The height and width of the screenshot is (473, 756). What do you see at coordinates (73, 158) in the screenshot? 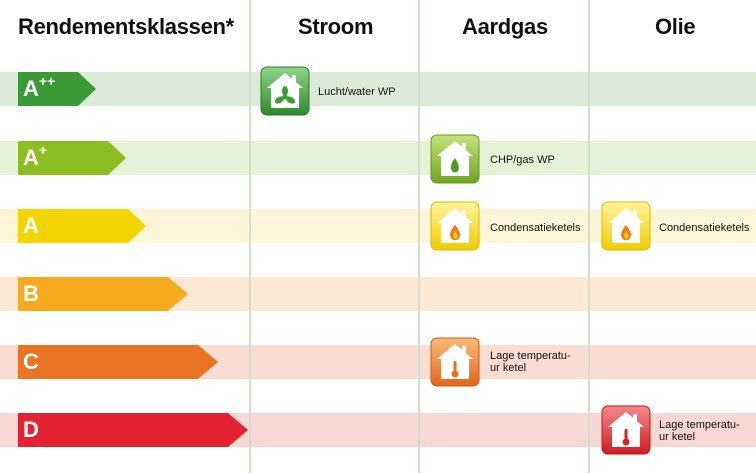
I see `class-arrow-ap: A+` at bounding box center [73, 158].